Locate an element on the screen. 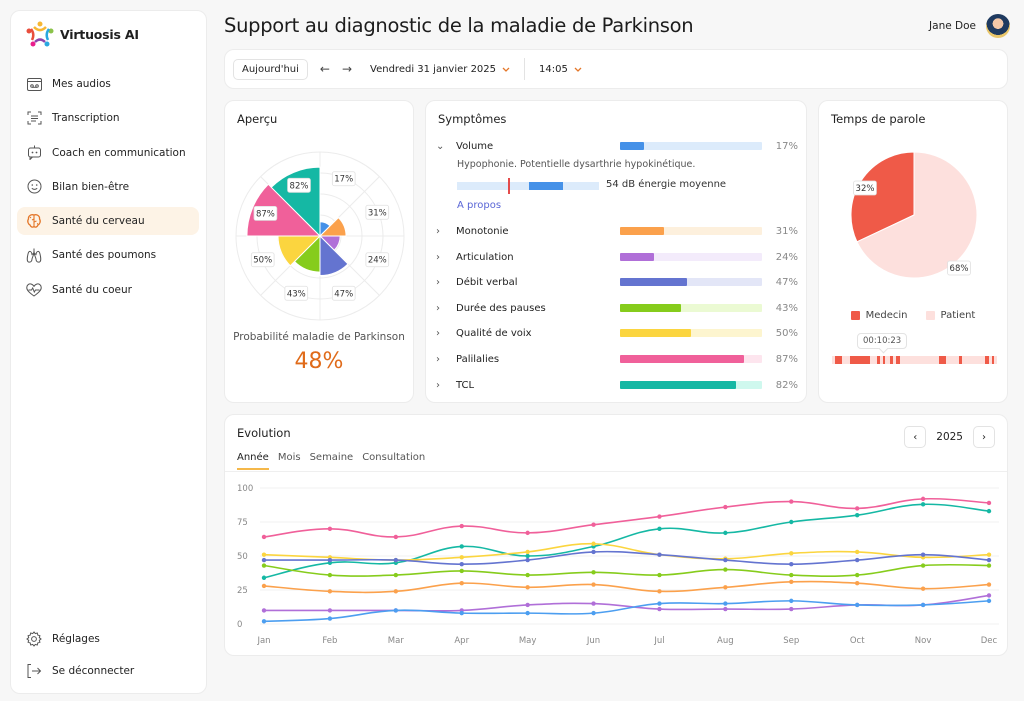  sidebar-item-transcription: Transcription is located at coordinates (108, 118).